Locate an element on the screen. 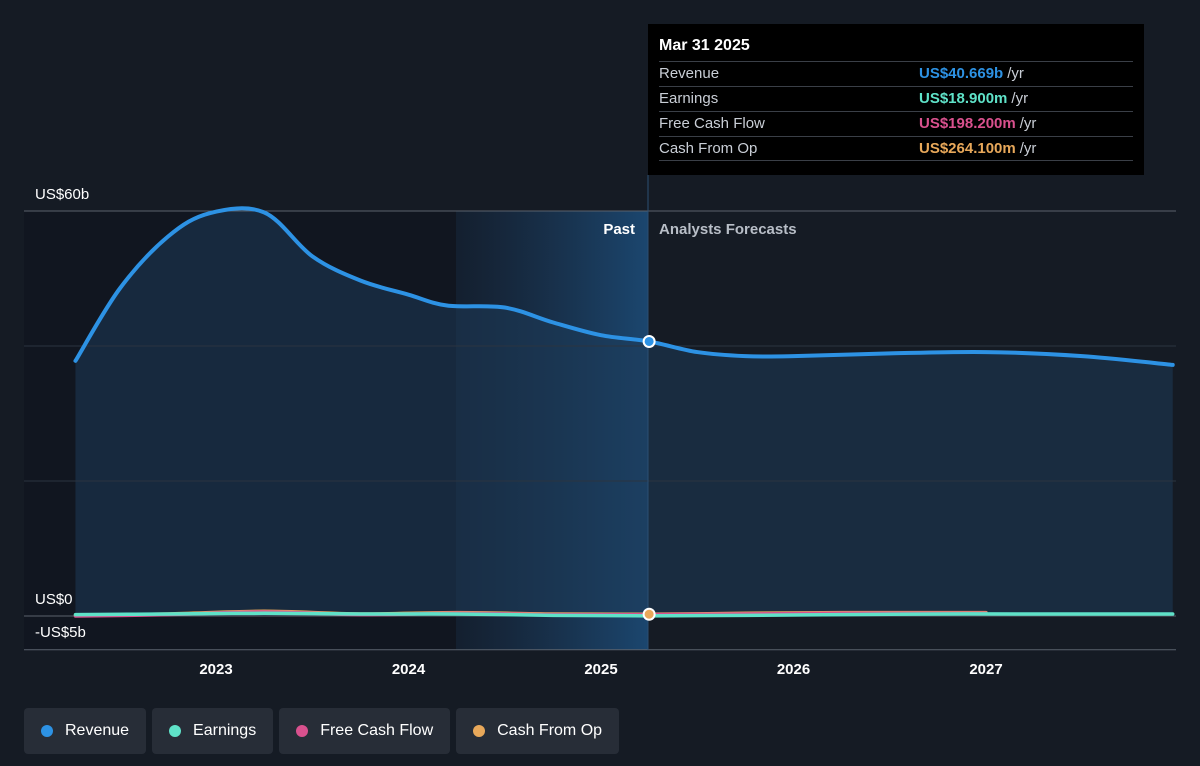 Image resolution: width=1200 pixels, height=766 pixels. tooltip-value: US$18.900m is located at coordinates (963, 98).